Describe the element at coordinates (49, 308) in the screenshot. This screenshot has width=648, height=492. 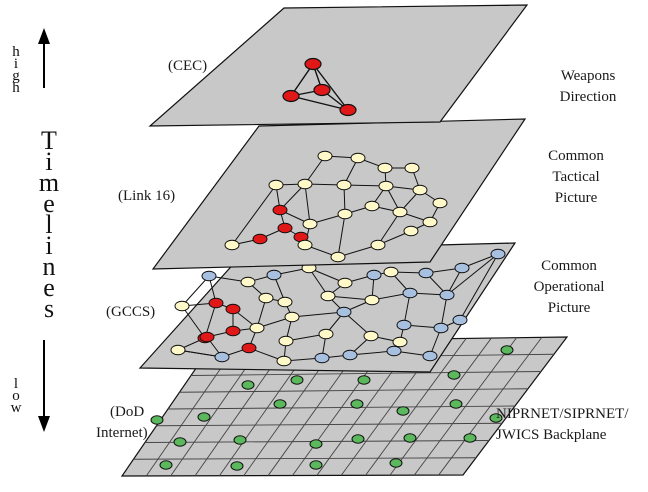
I see `axis-title-letter: s` at that location.